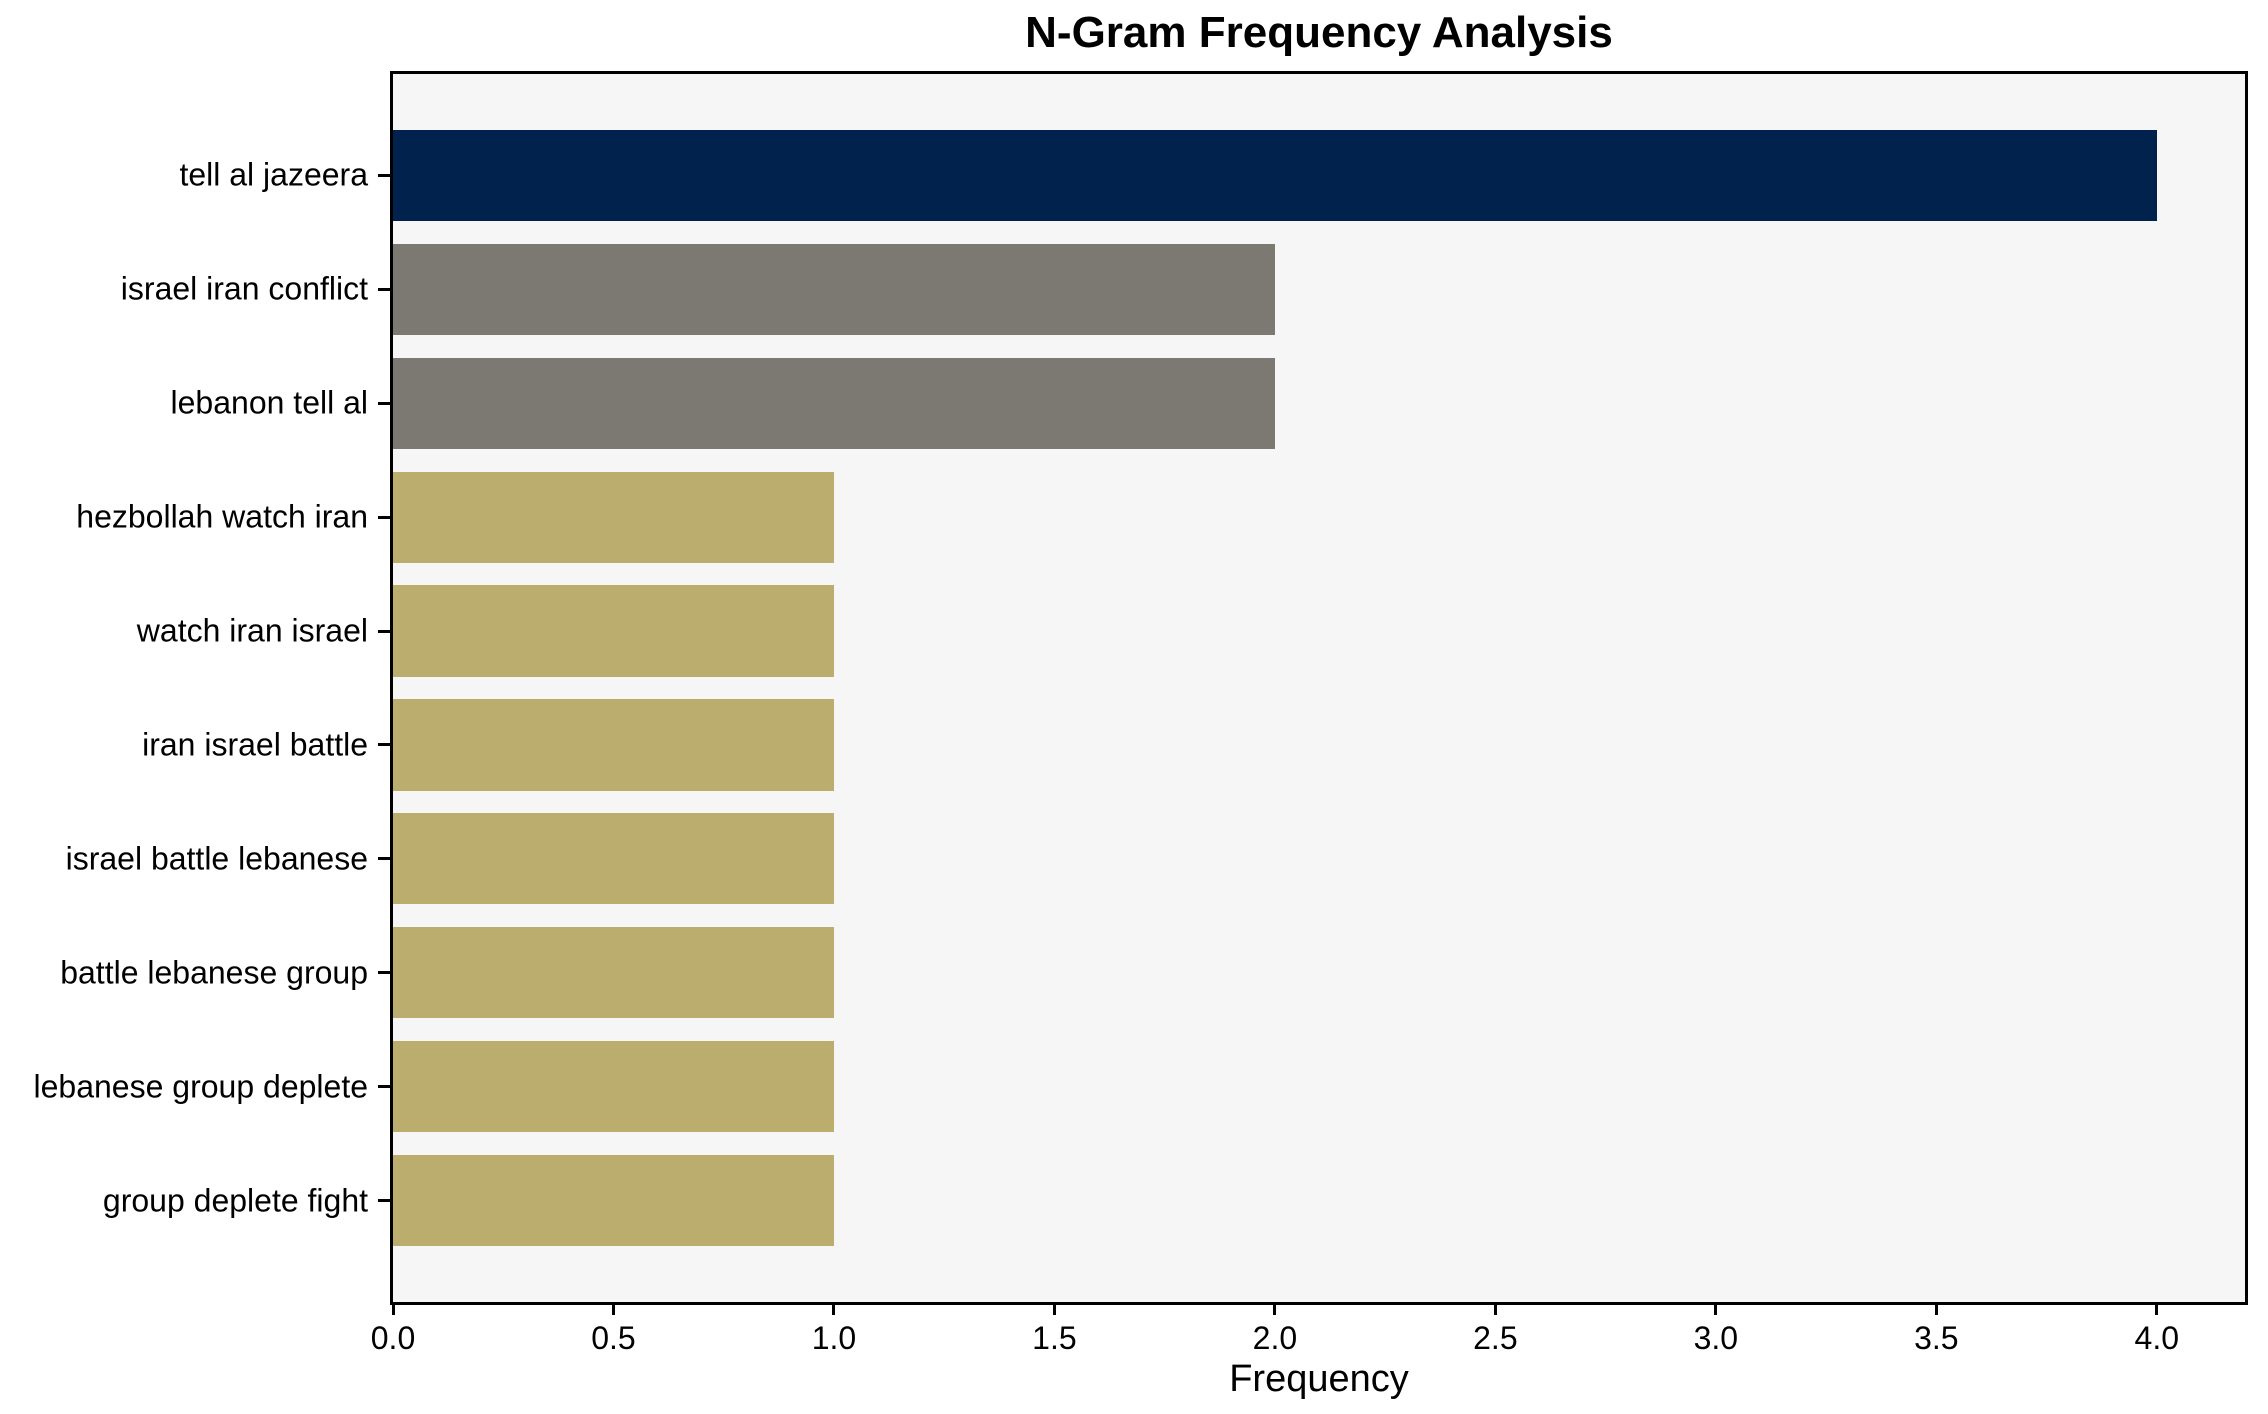 Image resolution: width=2268 pixels, height=1414 pixels. Describe the element at coordinates (1275, 175) in the screenshot. I see `bar-tell-al-jazeera` at that location.